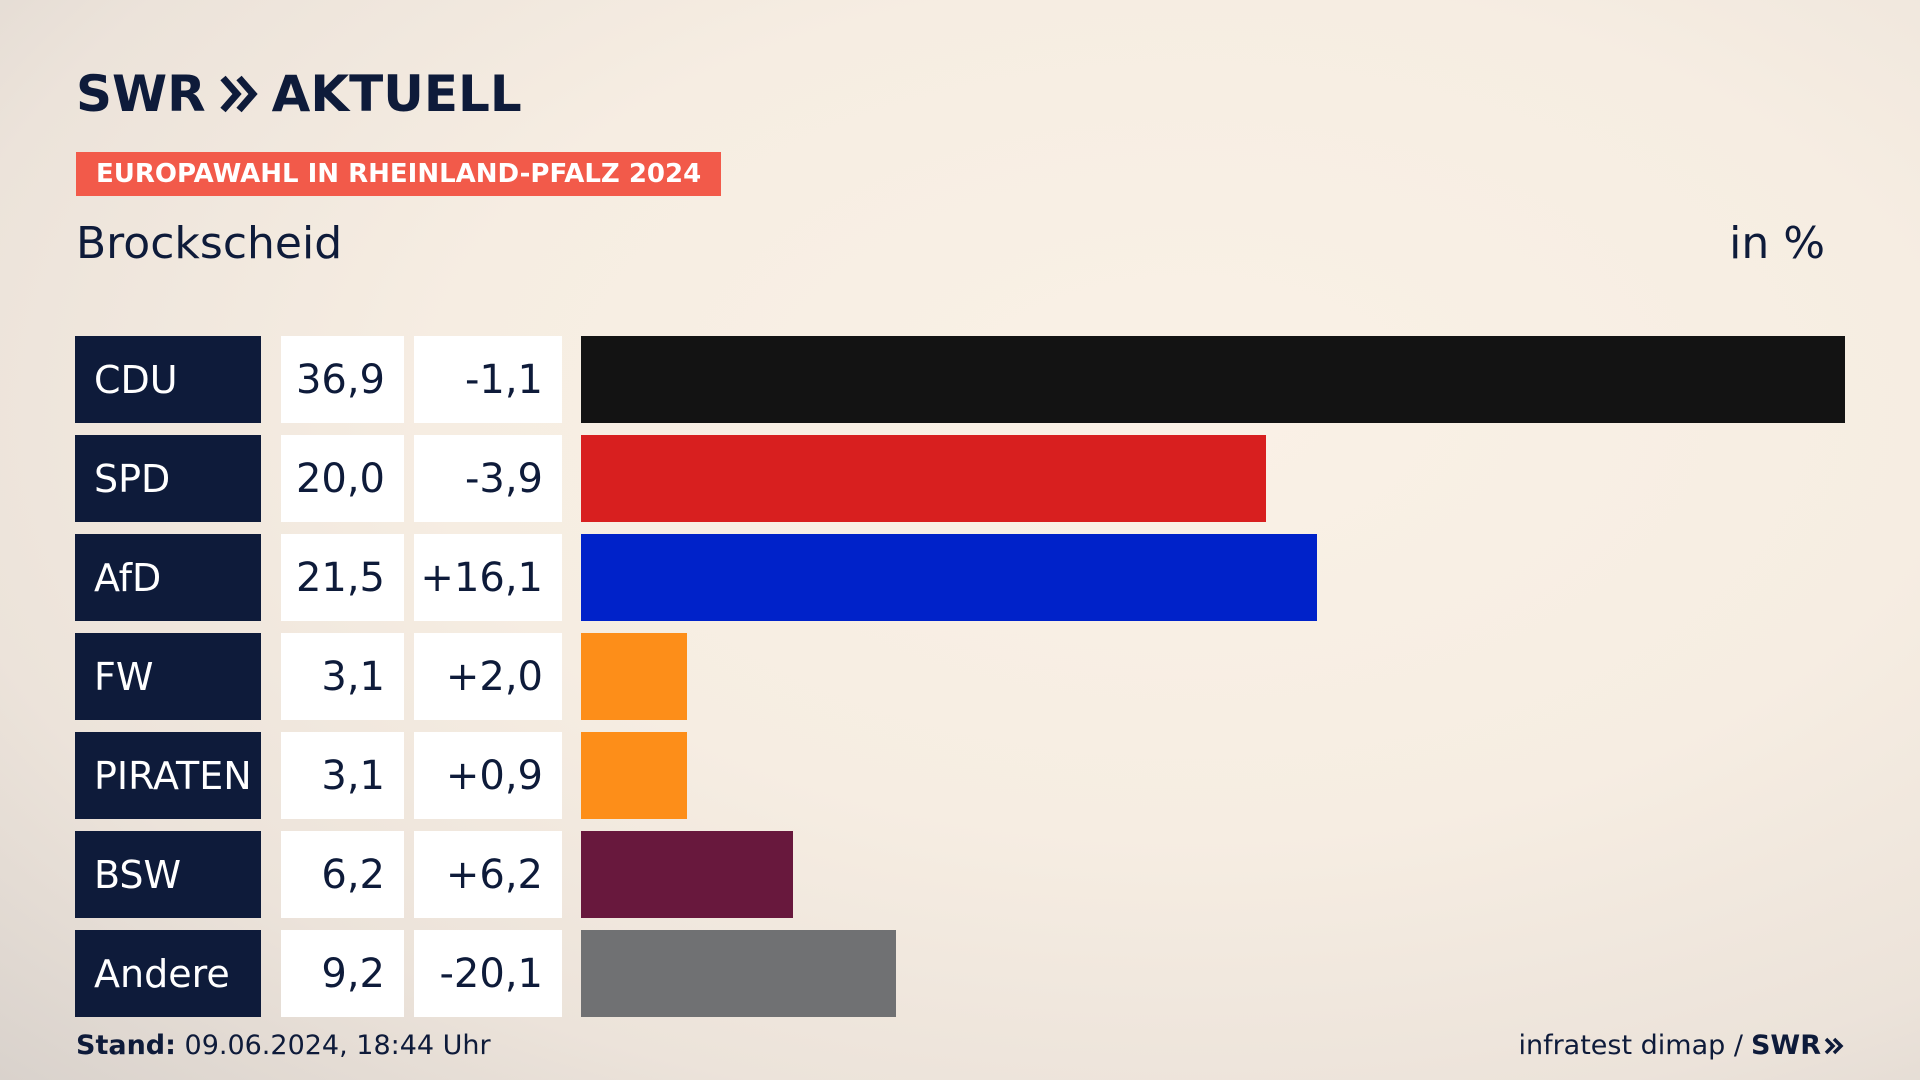 Image resolution: width=1920 pixels, height=1080 pixels. I want to click on result-row-piraten: PIRATEN 3,1 +0,9, so click(960, 775).